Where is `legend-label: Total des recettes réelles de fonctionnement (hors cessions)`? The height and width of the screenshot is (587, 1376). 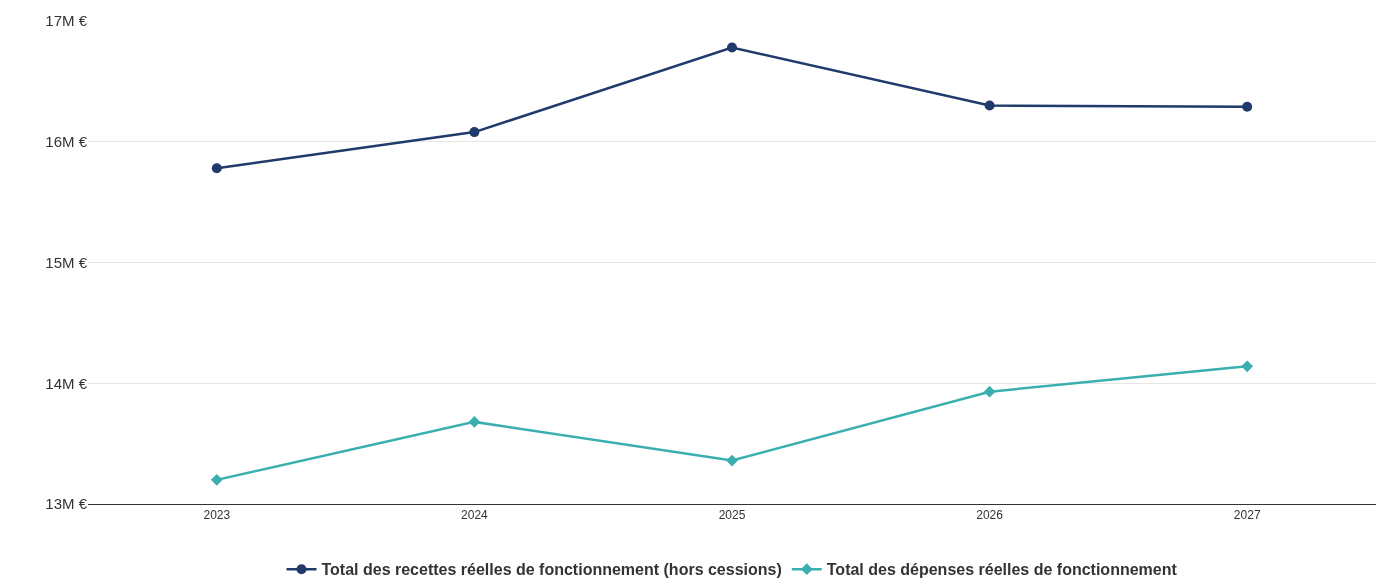 legend-label: Total des recettes réelles de fonctionnement (hors cessions) is located at coordinates (551, 570).